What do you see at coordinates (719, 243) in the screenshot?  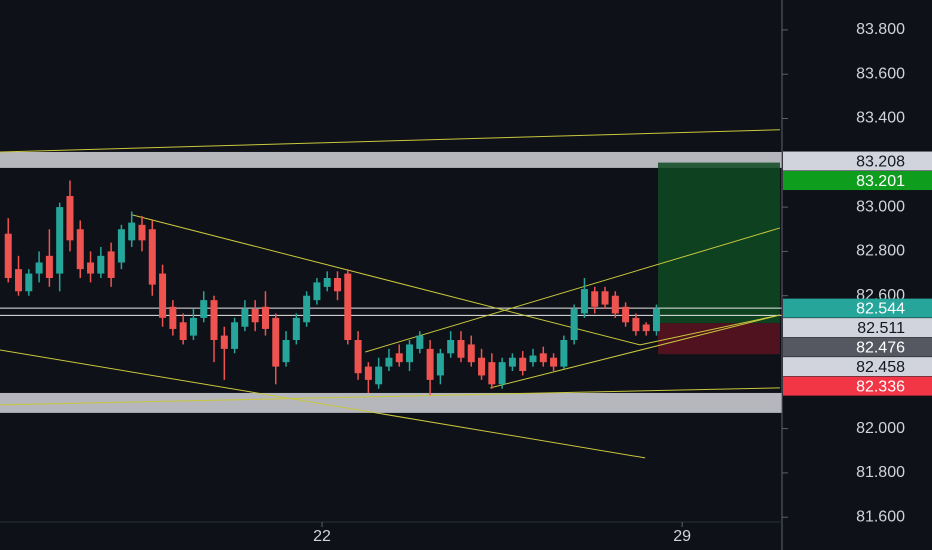 I see `position-target-area` at bounding box center [719, 243].